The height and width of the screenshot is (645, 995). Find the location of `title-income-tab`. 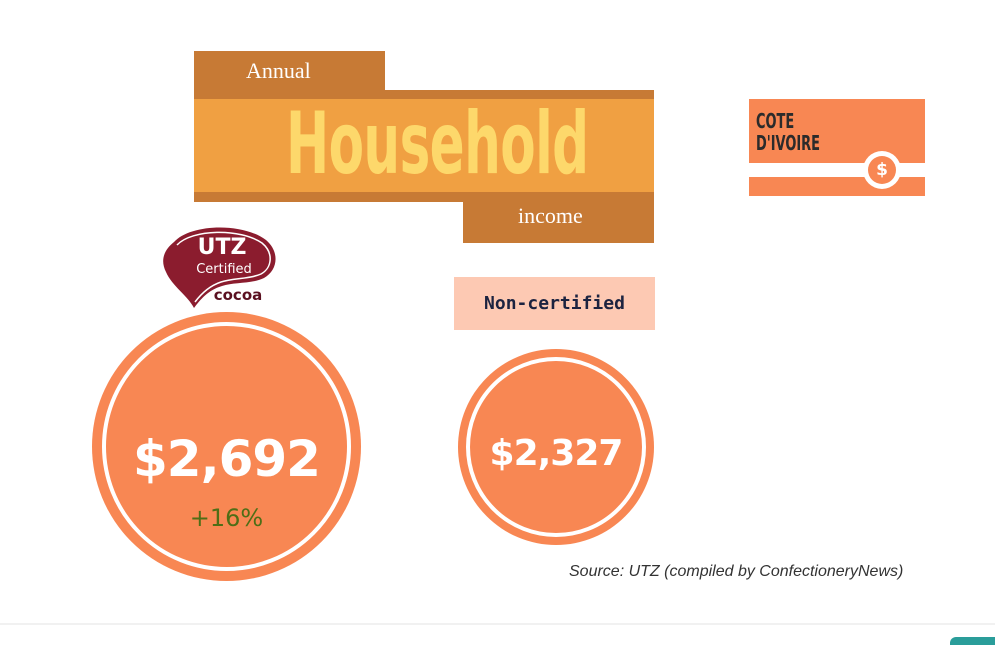

title-income-tab is located at coordinates (558, 222).